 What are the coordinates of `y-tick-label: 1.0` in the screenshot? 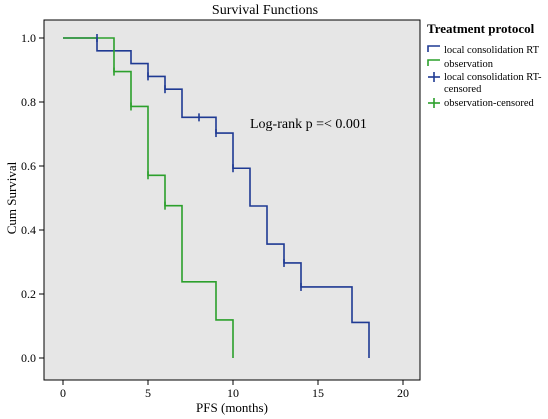 It's located at (28, 38).